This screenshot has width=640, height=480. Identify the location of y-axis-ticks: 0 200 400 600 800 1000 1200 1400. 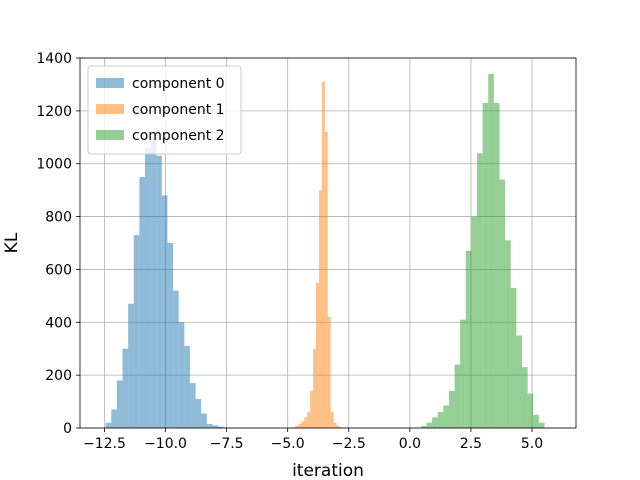
(58, 244).